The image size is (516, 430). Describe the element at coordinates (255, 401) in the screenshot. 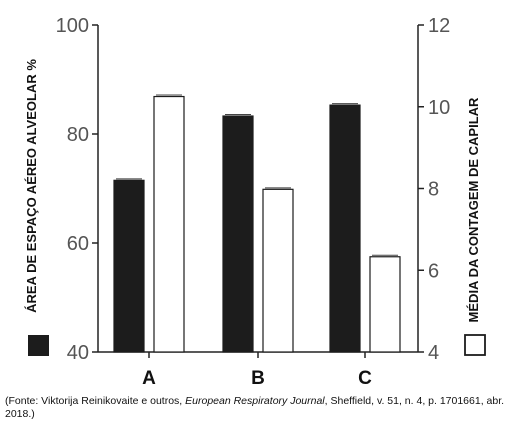

I see `source-journal: European Respiratory Journal` at that location.